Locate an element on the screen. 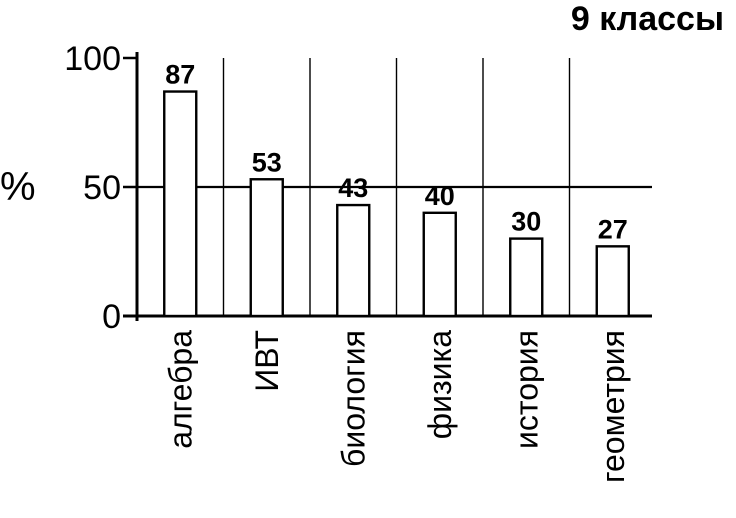 The height and width of the screenshot is (518, 736). data-label: 40 is located at coordinates (440, 196).